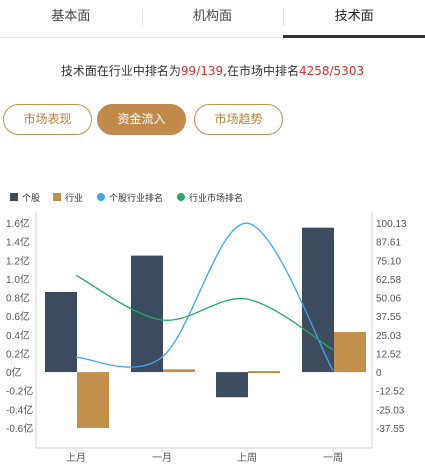  Describe the element at coordinates (261, 71) in the screenshot. I see `ranking-middle: ,在市场中排名` at that location.